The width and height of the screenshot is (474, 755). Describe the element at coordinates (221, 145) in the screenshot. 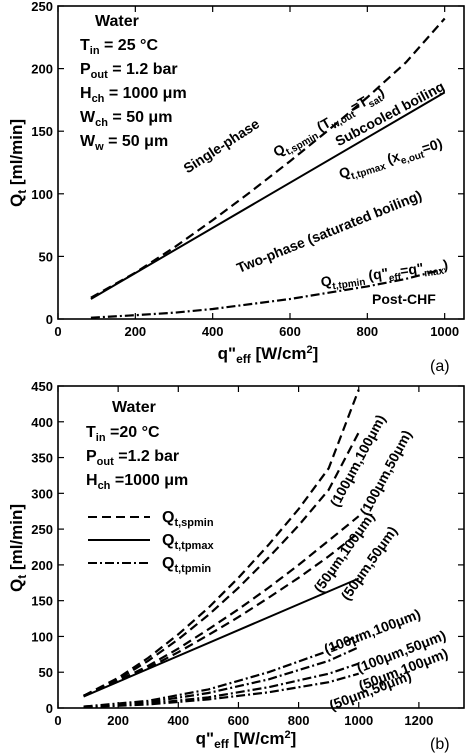

I see `region-single-phase: Single-phase` at that location.